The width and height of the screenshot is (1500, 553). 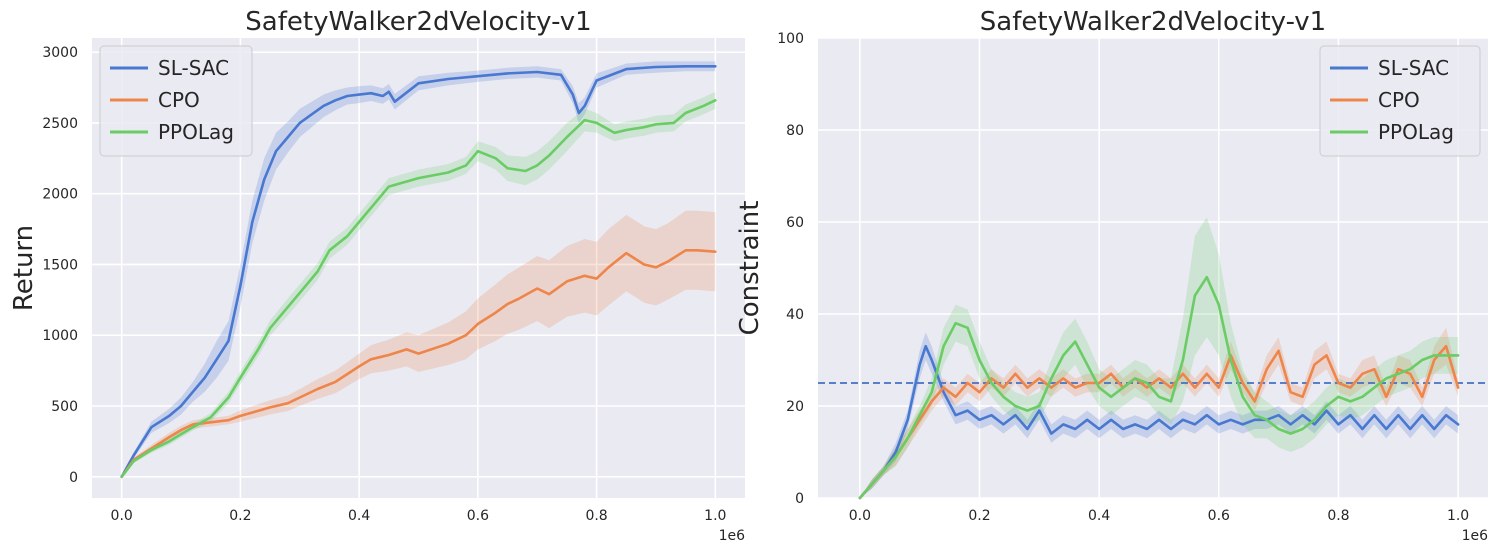 What do you see at coordinates (60, 53) in the screenshot?
I see `y-tick-label: 3000` at bounding box center [60, 53].